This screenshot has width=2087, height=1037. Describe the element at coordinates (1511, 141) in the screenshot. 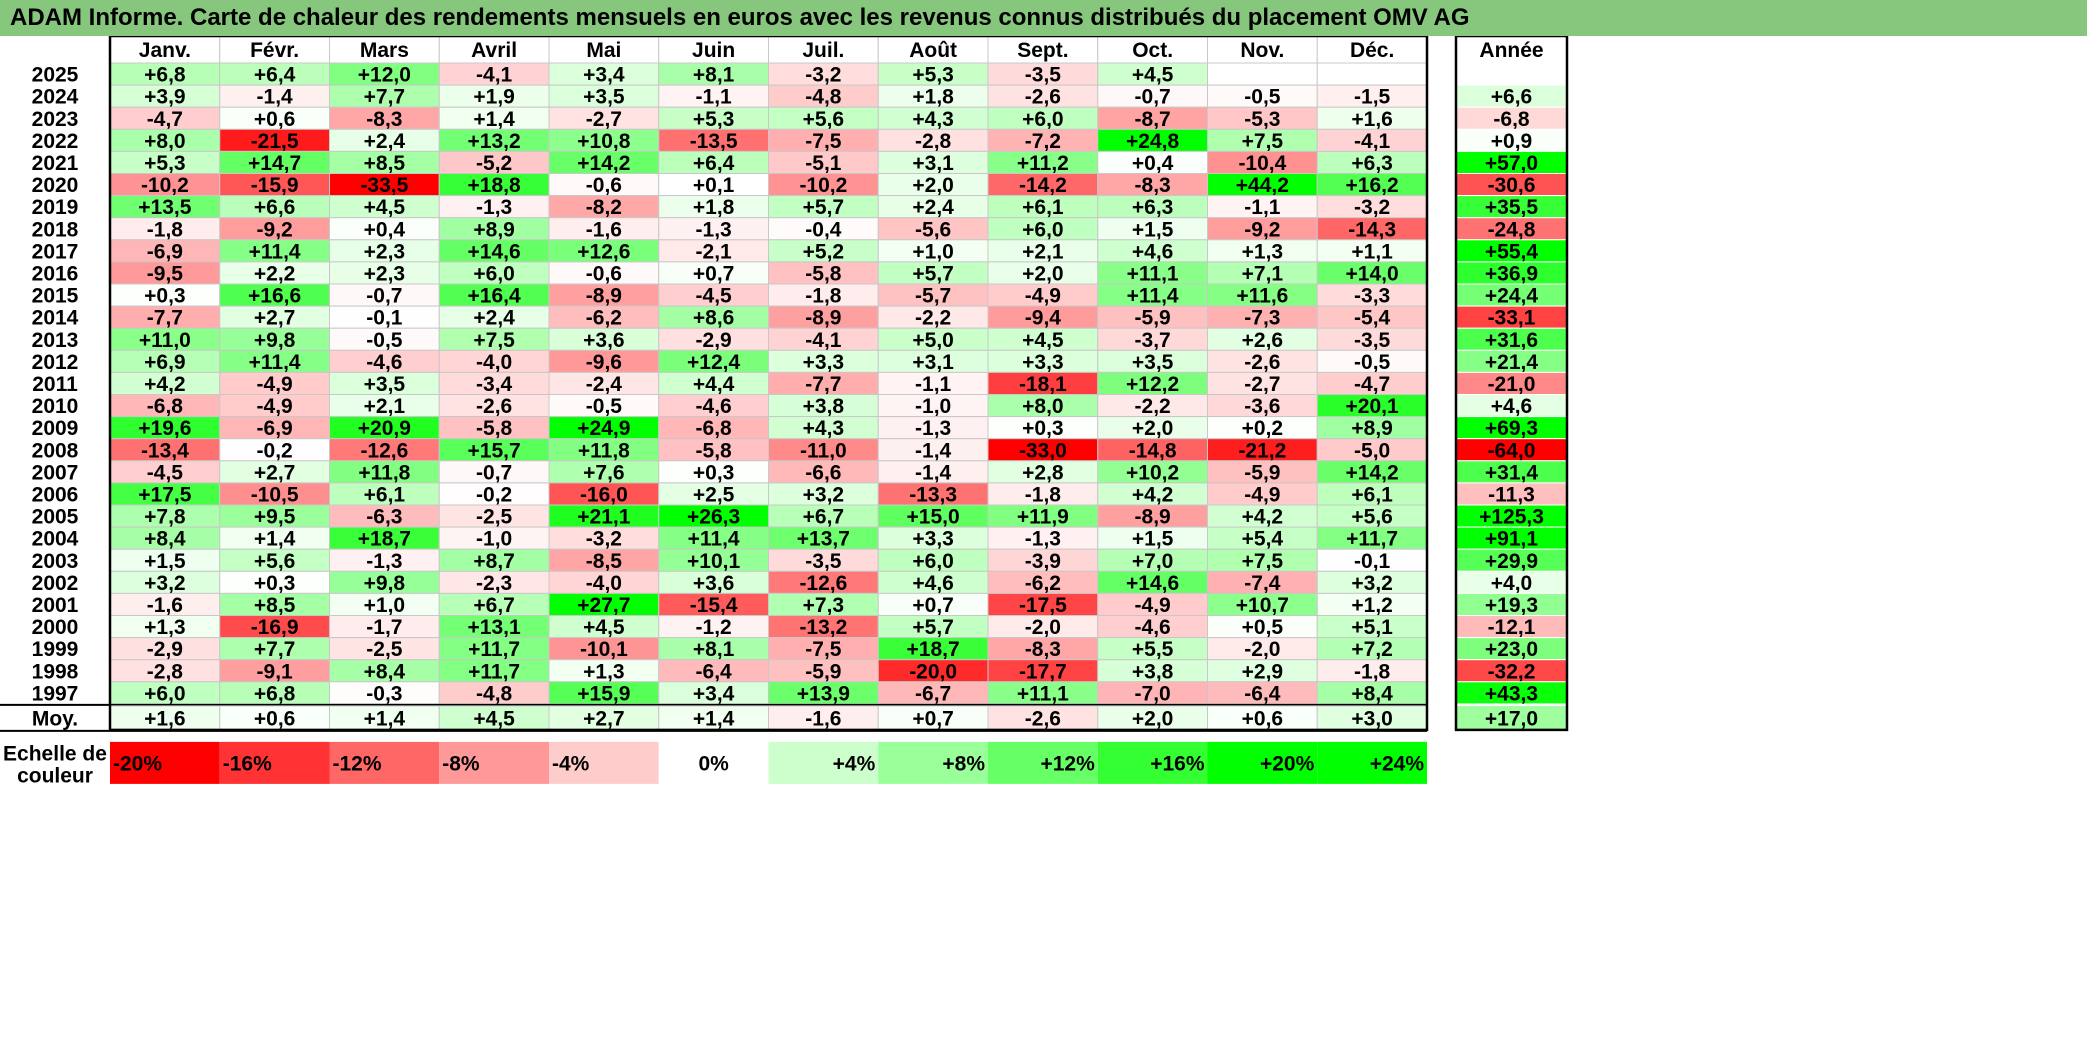

I see `annual-value: +0,9` at that location.